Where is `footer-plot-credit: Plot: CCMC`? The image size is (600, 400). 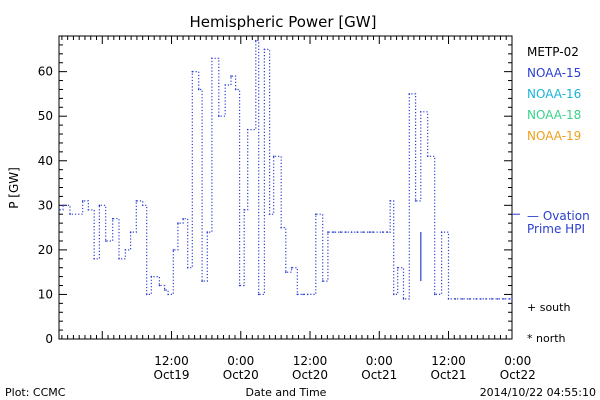 footer-plot-credit: Plot: CCMC is located at coordinates (35, 392).